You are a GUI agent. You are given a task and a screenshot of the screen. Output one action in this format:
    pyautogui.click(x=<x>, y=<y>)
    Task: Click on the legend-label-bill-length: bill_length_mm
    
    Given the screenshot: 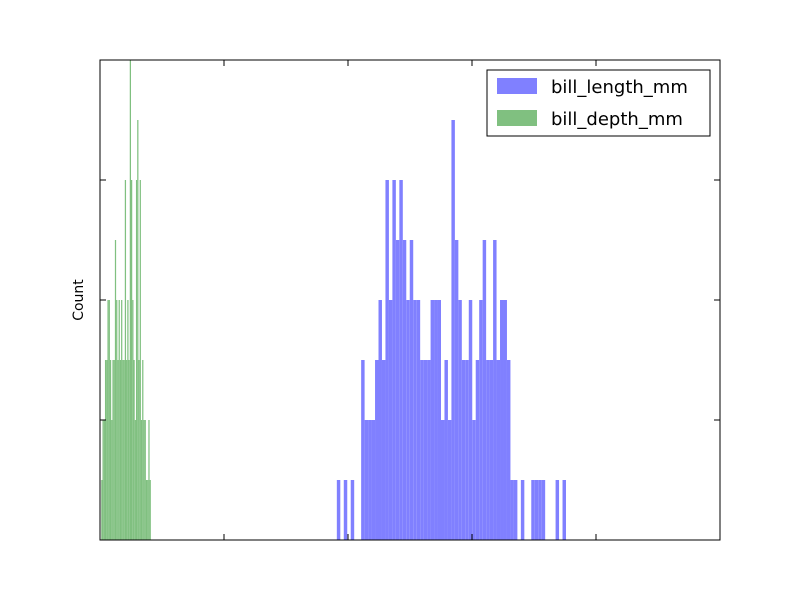 What is the action you would take?
    pyautogui.click(x=619, y=87)
    